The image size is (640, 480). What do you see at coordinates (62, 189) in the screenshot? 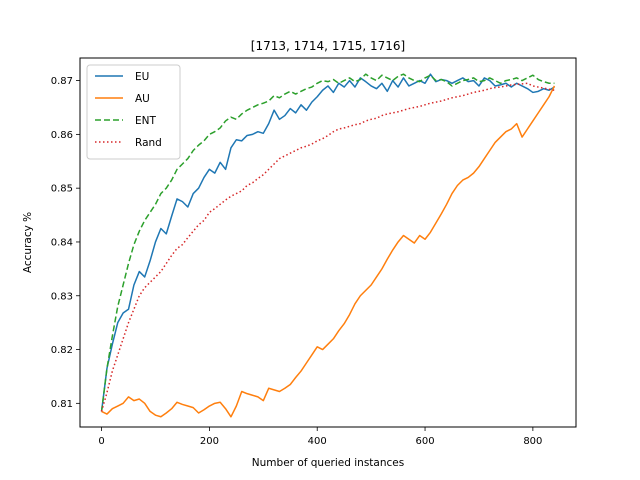
I see `y-tick-label: 0.85` at bounding box center [62, 189].